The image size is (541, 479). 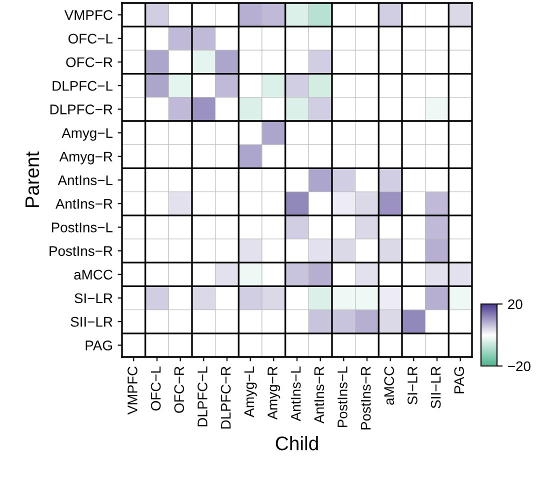 What do you see at coordinates (33, 179) in the screenshot?
I see `y-axis-title: Parent` at bounding box center [33, 179].